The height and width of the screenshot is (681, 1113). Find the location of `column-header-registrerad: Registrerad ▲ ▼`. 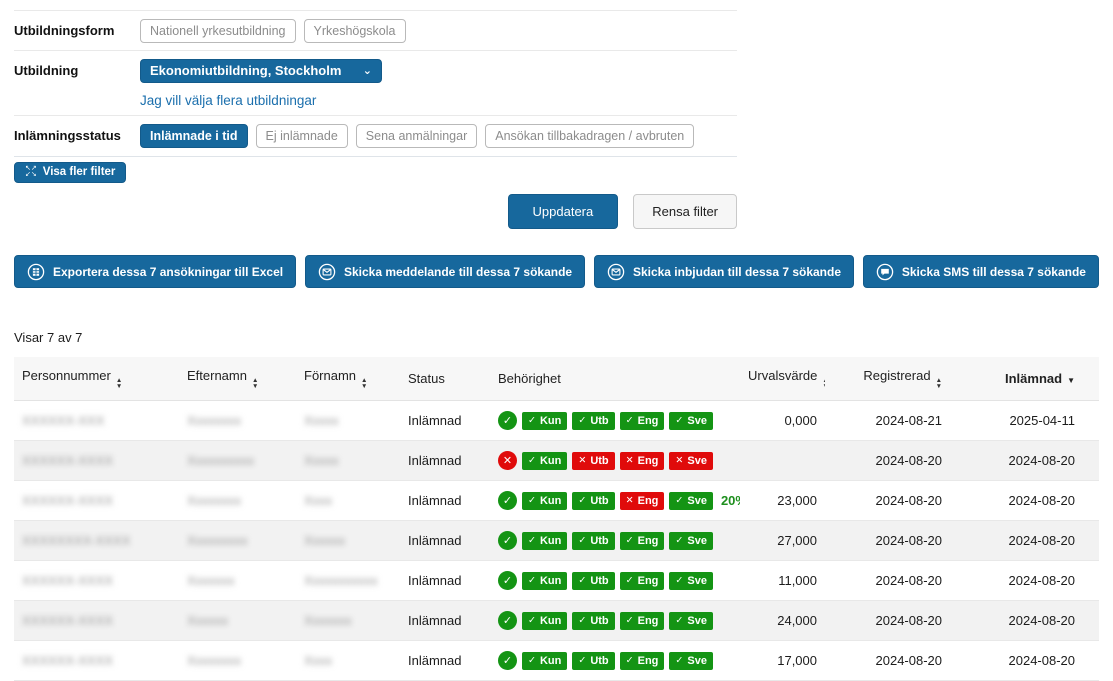

column-header-registrerad: Registrerad ▲ ▼ is located at coordinates (887, 379).